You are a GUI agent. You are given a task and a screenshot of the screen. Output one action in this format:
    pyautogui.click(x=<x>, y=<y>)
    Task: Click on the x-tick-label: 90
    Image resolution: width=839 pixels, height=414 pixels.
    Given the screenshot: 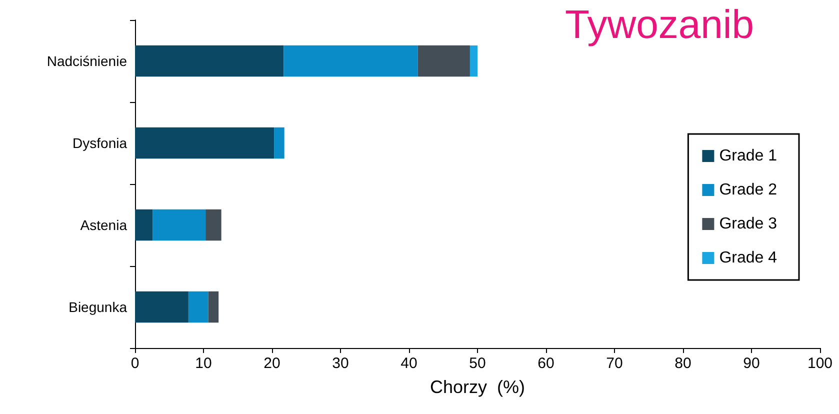 What is the action you would take?
    pyautogui.click(x=751, y=363)
    